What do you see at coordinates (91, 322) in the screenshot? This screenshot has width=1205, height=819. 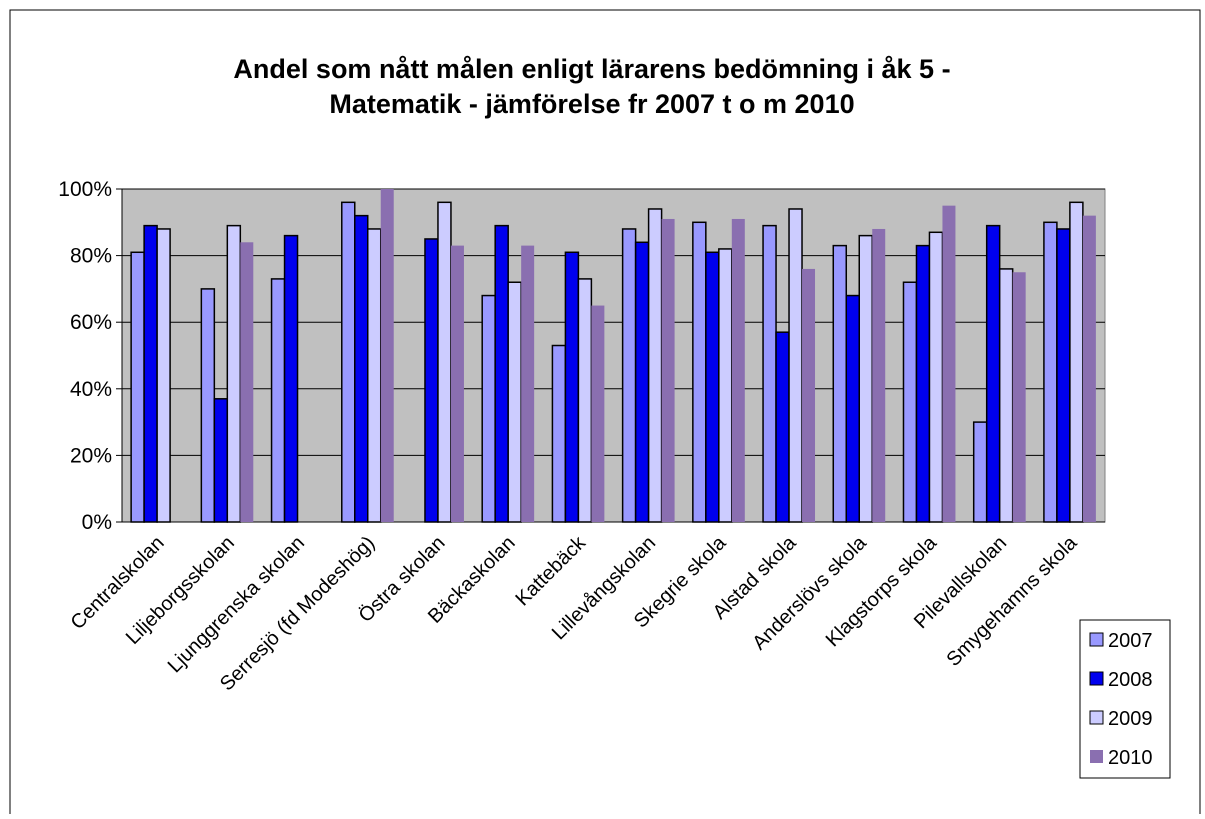 I see `y-tick-label: 60%` at bounding box center [91, 322].